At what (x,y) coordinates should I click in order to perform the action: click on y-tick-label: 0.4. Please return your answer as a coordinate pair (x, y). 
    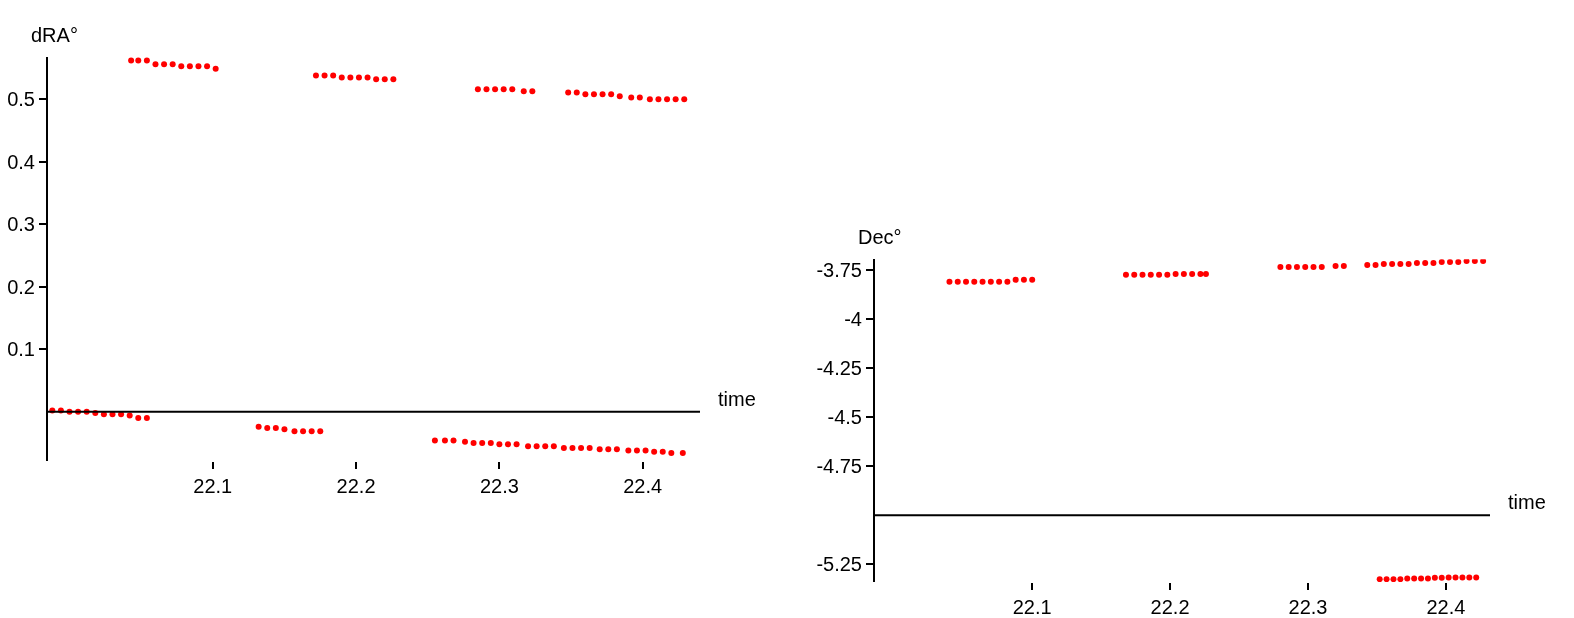
    Looking at the image, I should click on (21, 161).